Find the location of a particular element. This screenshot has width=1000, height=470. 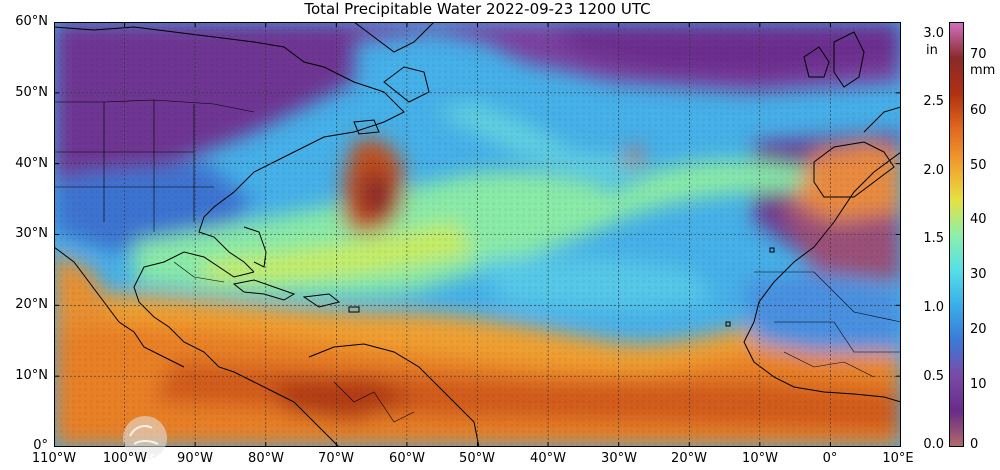

lon-label-60w: 60°W is located at coordinates (407, 458).